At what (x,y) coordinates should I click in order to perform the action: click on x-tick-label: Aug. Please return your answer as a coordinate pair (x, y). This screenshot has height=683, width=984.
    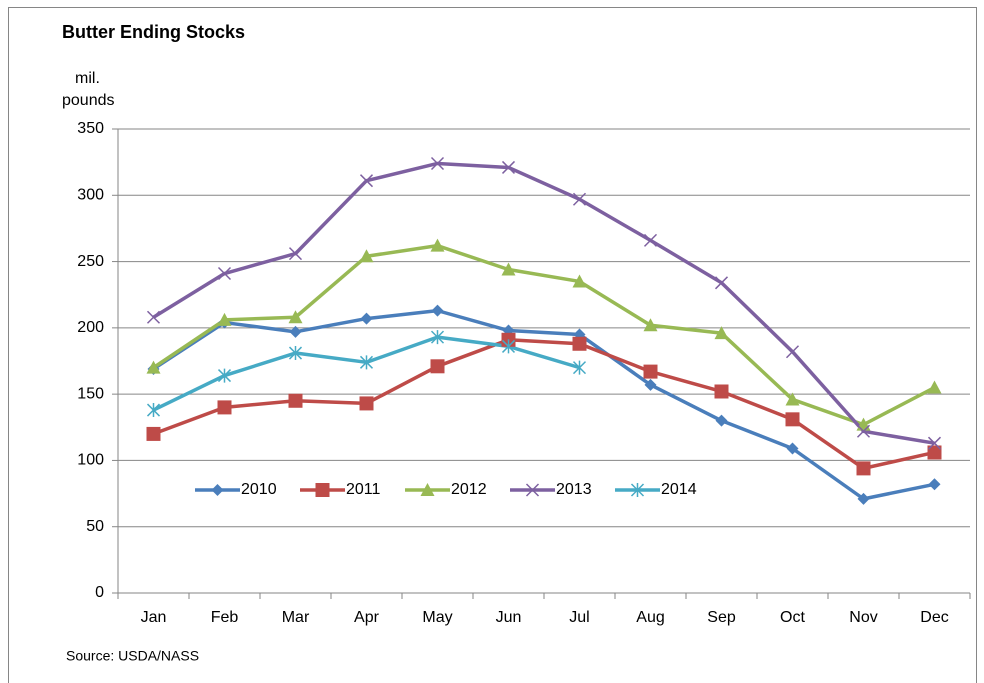
    Looking at the image, I should click on (650, 617).